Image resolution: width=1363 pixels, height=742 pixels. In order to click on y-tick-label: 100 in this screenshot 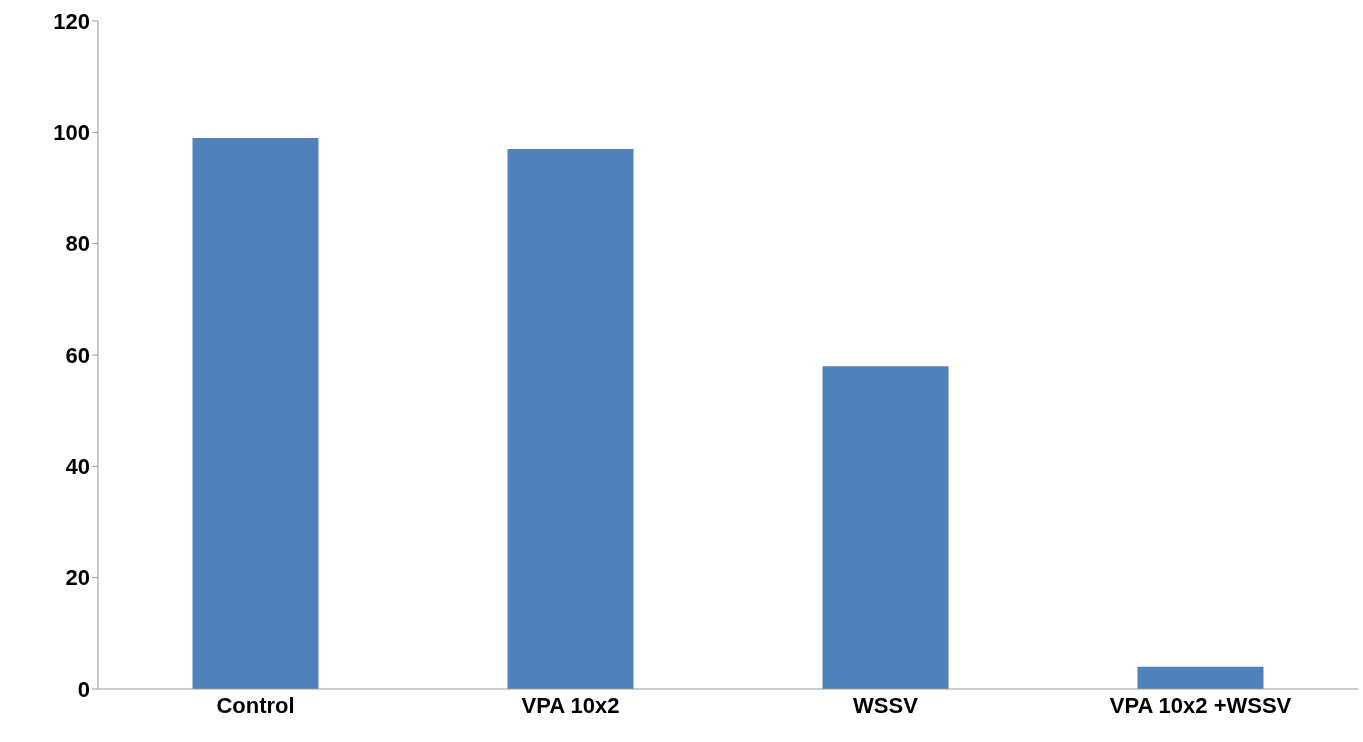, I will do `click(71, 133)`.